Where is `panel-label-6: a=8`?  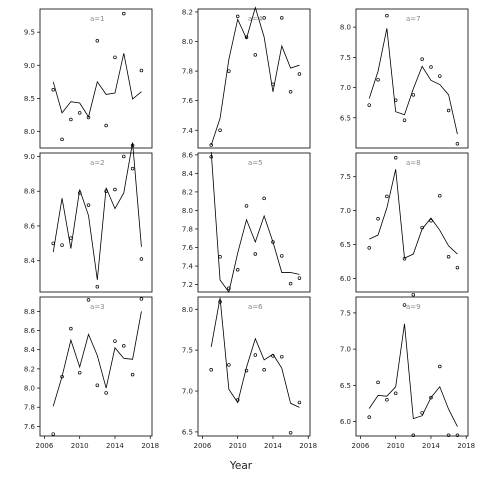
panel-label-6: a=8 is located at coordinates (413, 163).